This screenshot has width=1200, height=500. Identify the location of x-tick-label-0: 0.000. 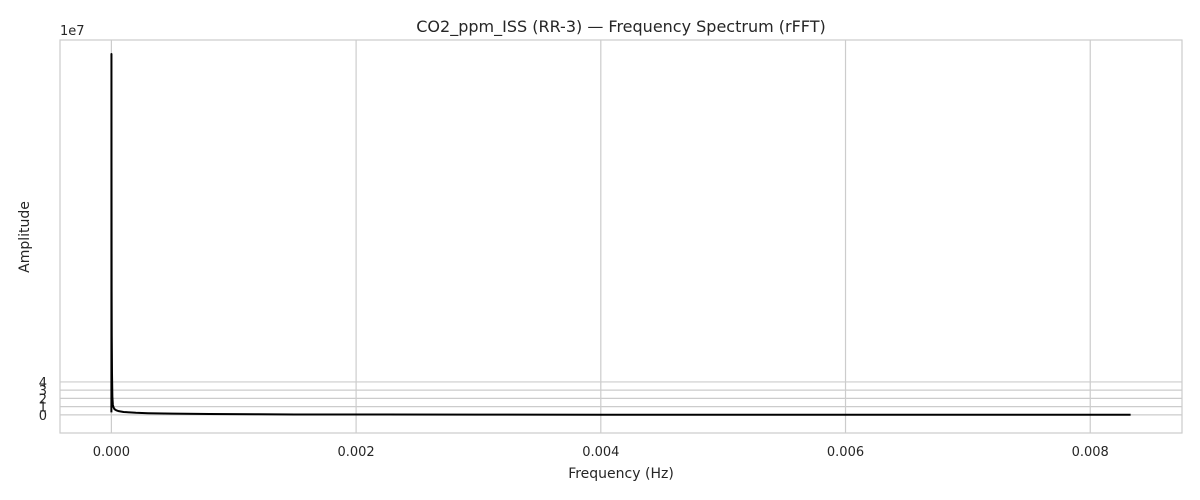
(111, 452).